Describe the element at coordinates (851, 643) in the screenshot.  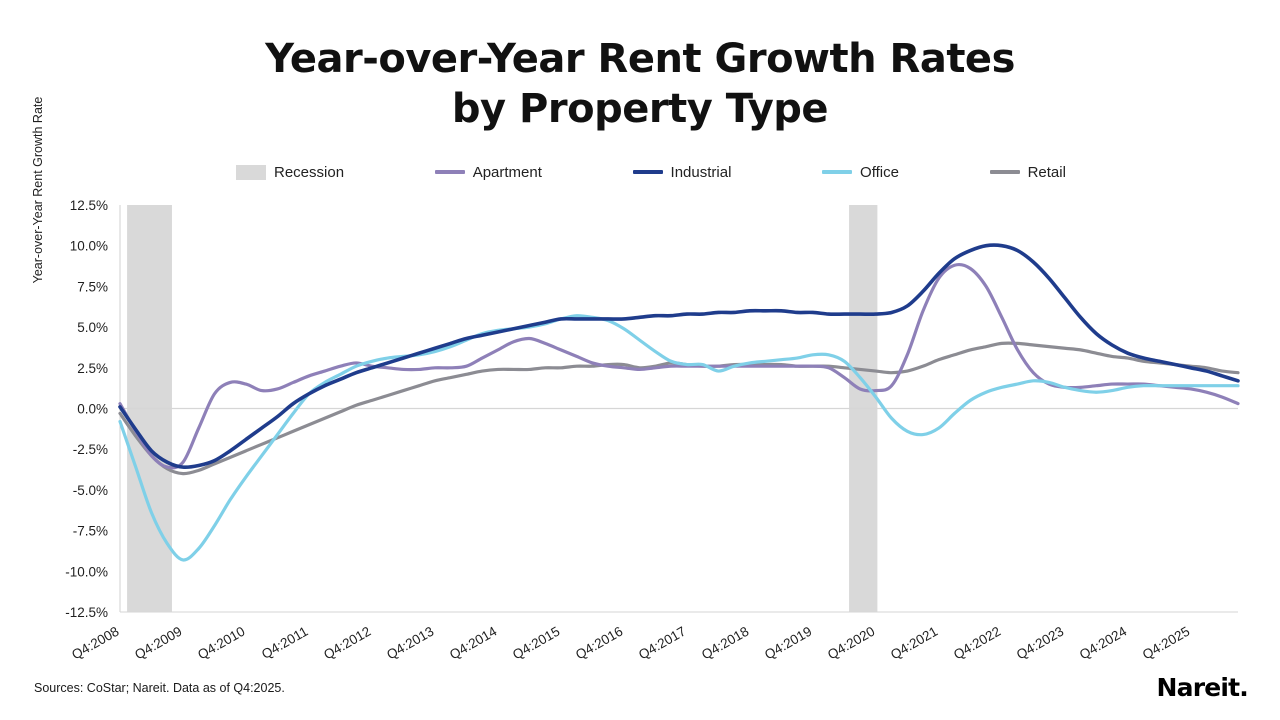
I see `x-tick-label: Q4:2020` at that location.